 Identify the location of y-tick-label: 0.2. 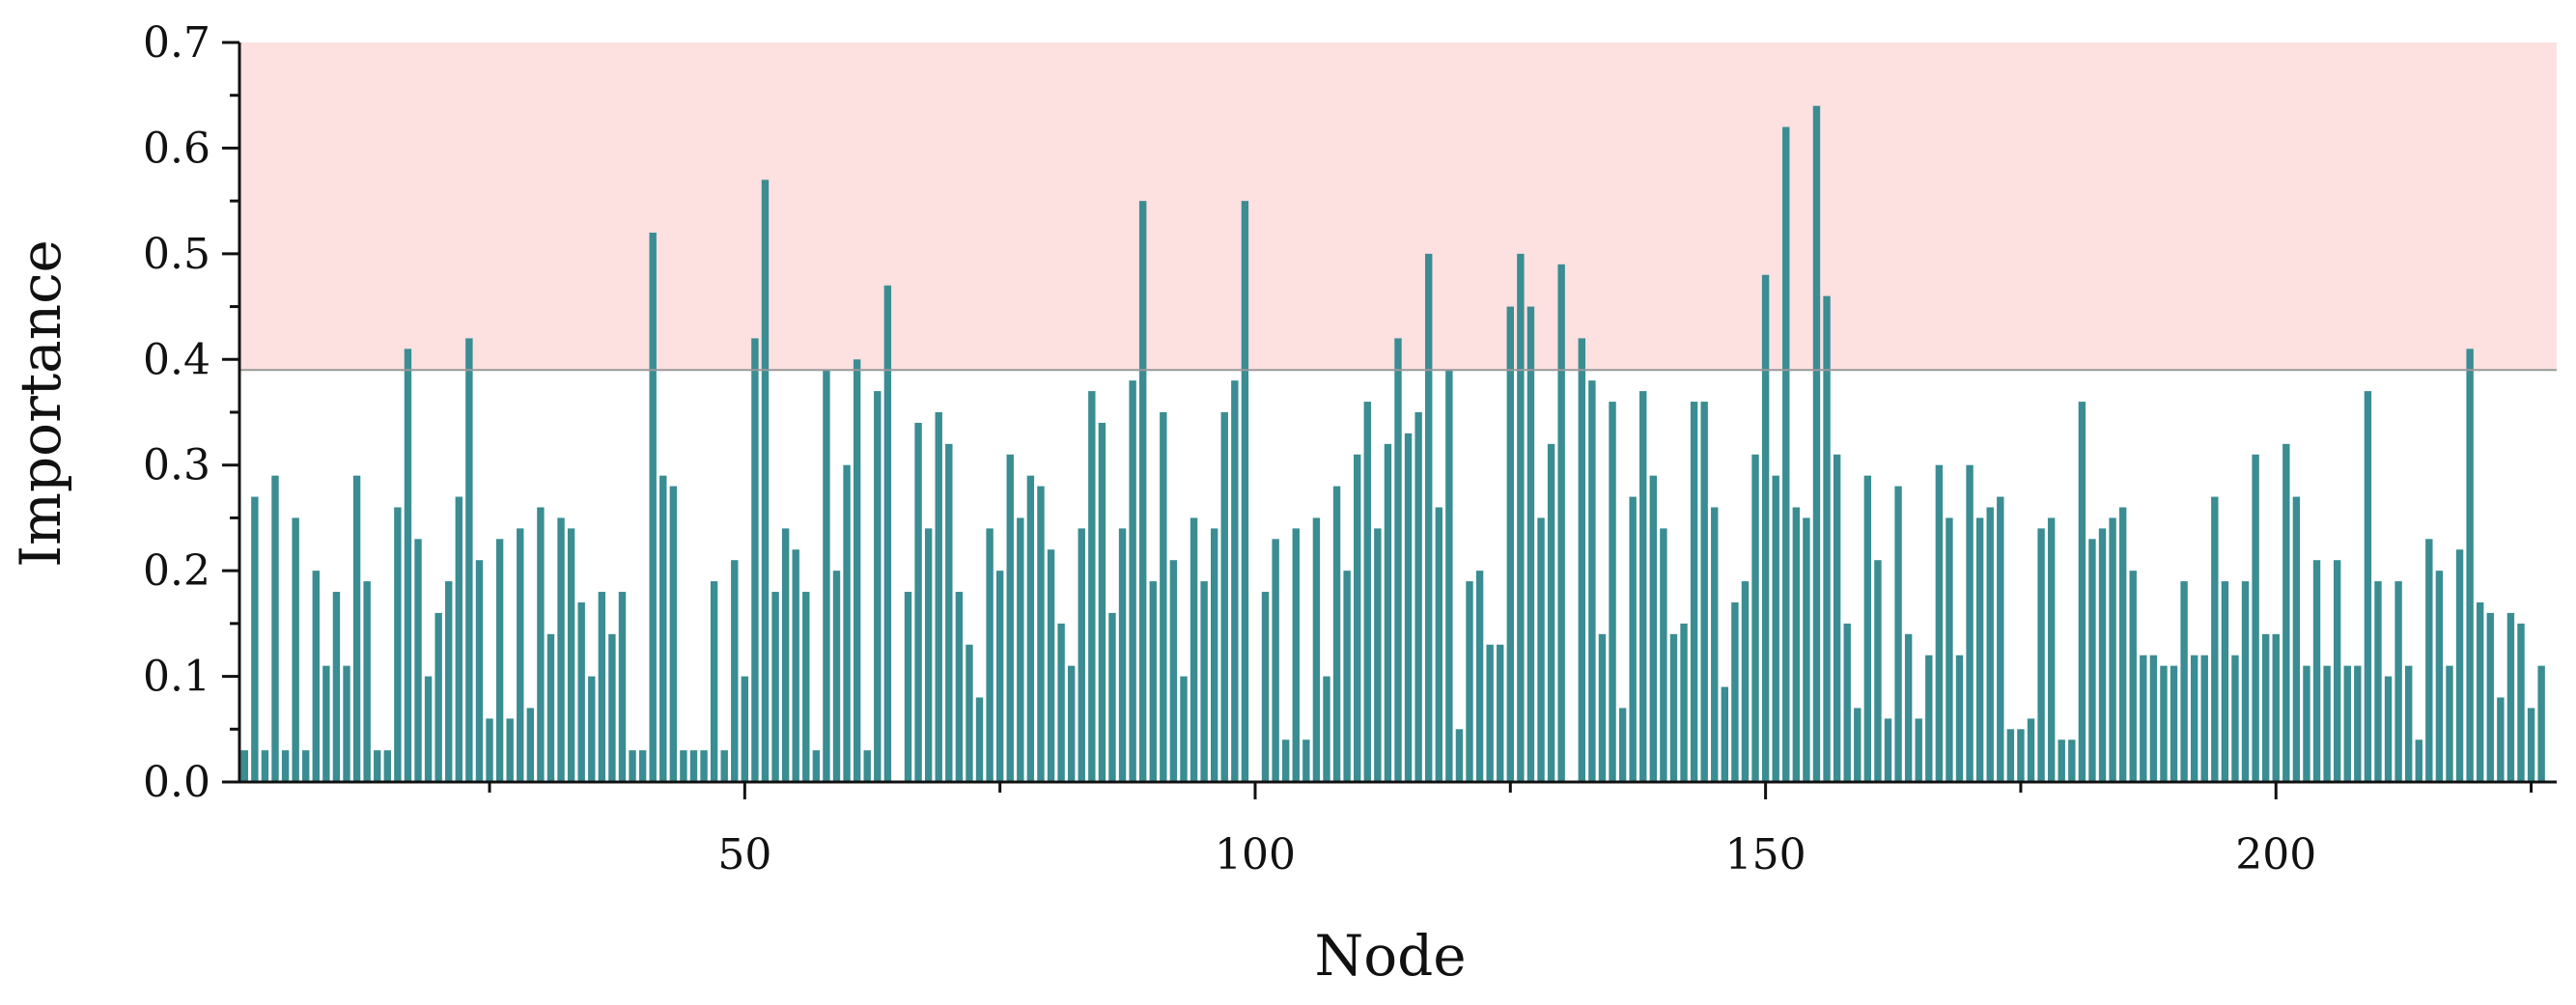
(177, 571).